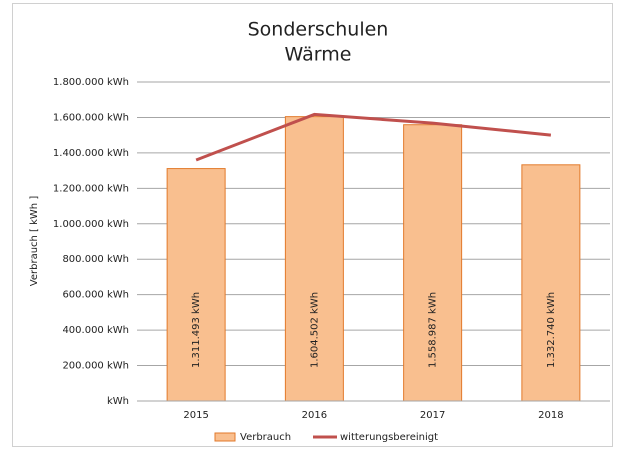 The width and height of the screenshot is (617, 450). What do you see at coordinates (318, 30) in the screenshot?
I see `chart-title: Sonderschulen` at bounding box center [318, 30].